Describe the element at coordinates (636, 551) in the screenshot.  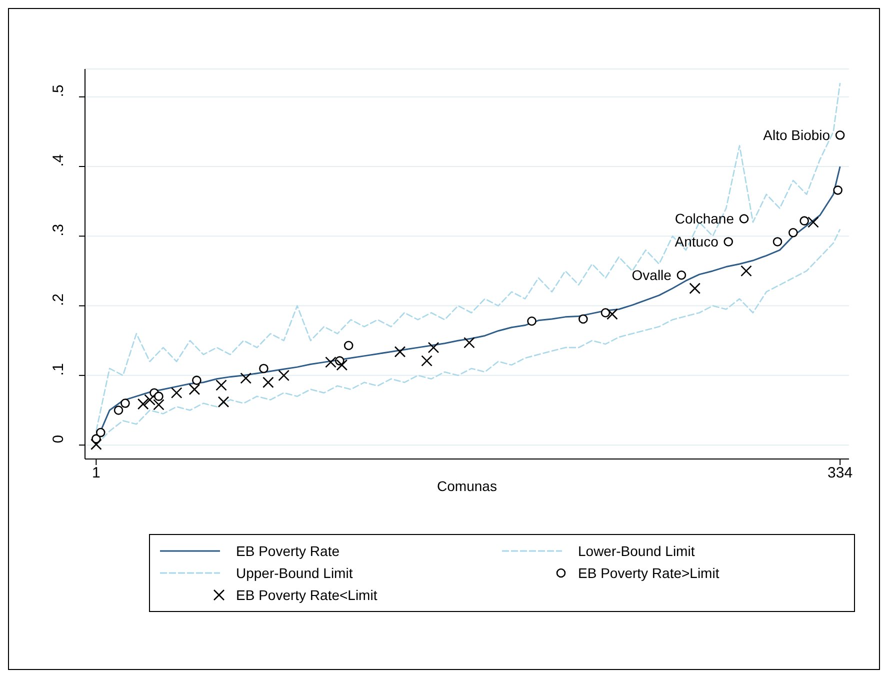
I see `legend-label: Lower-Bound Limit` at that location.